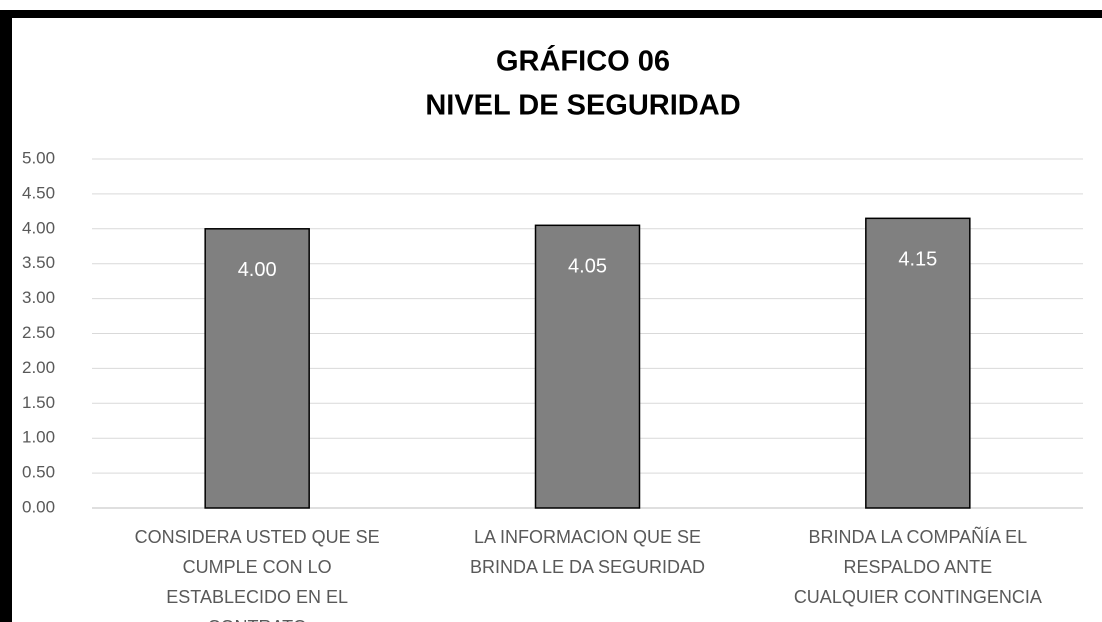 The width and height of the screenshot is (1102, 622). Describe the element at coordinates (38, 332) in the screenshot. I see `y-tick-label: 2.50` at that location.